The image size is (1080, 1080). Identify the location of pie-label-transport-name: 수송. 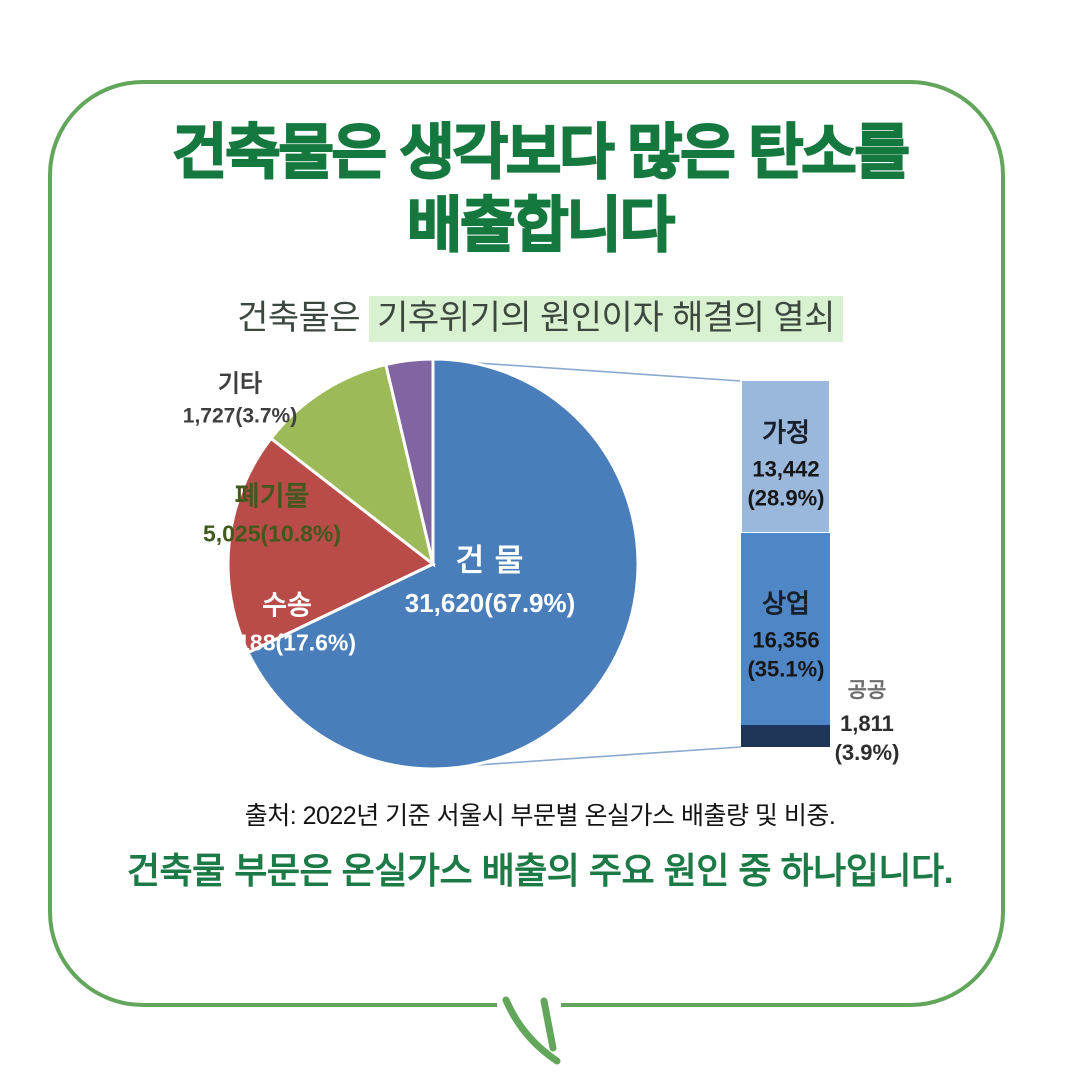
(287, 605).